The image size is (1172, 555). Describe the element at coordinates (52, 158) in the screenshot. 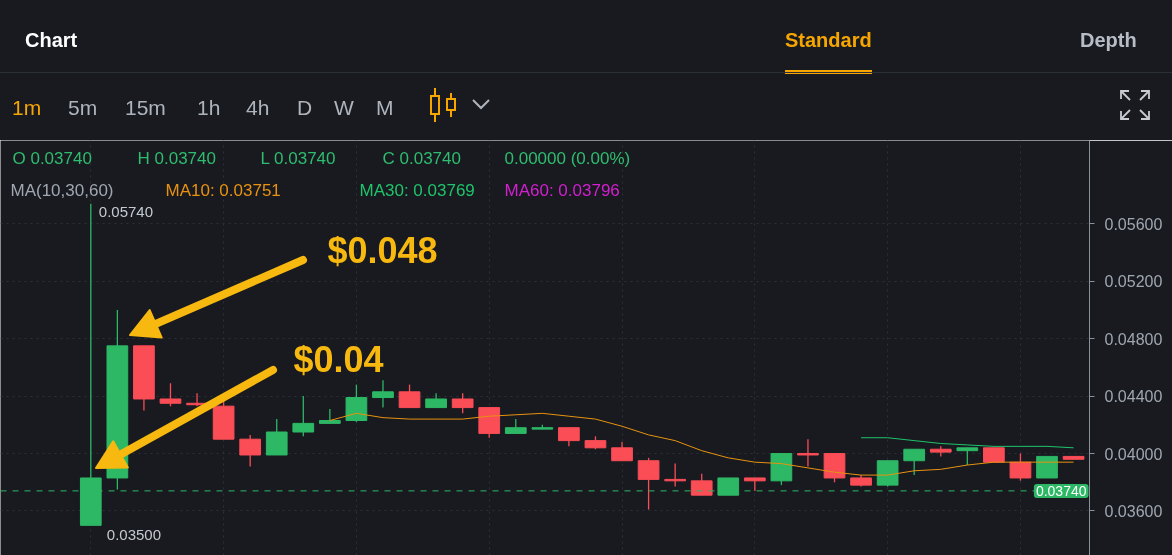

I see `annotation: O 0.03740` at that location.